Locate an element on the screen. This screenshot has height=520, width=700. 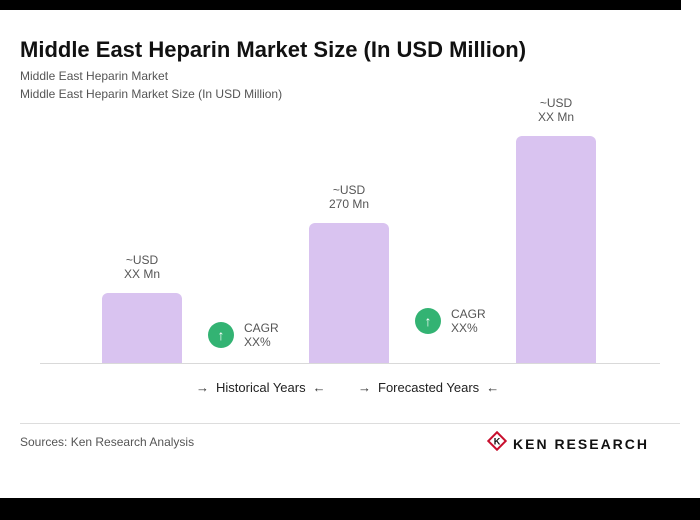
bar-group-forecast: ~USD XX Mn is located at coordinates (556, 229).